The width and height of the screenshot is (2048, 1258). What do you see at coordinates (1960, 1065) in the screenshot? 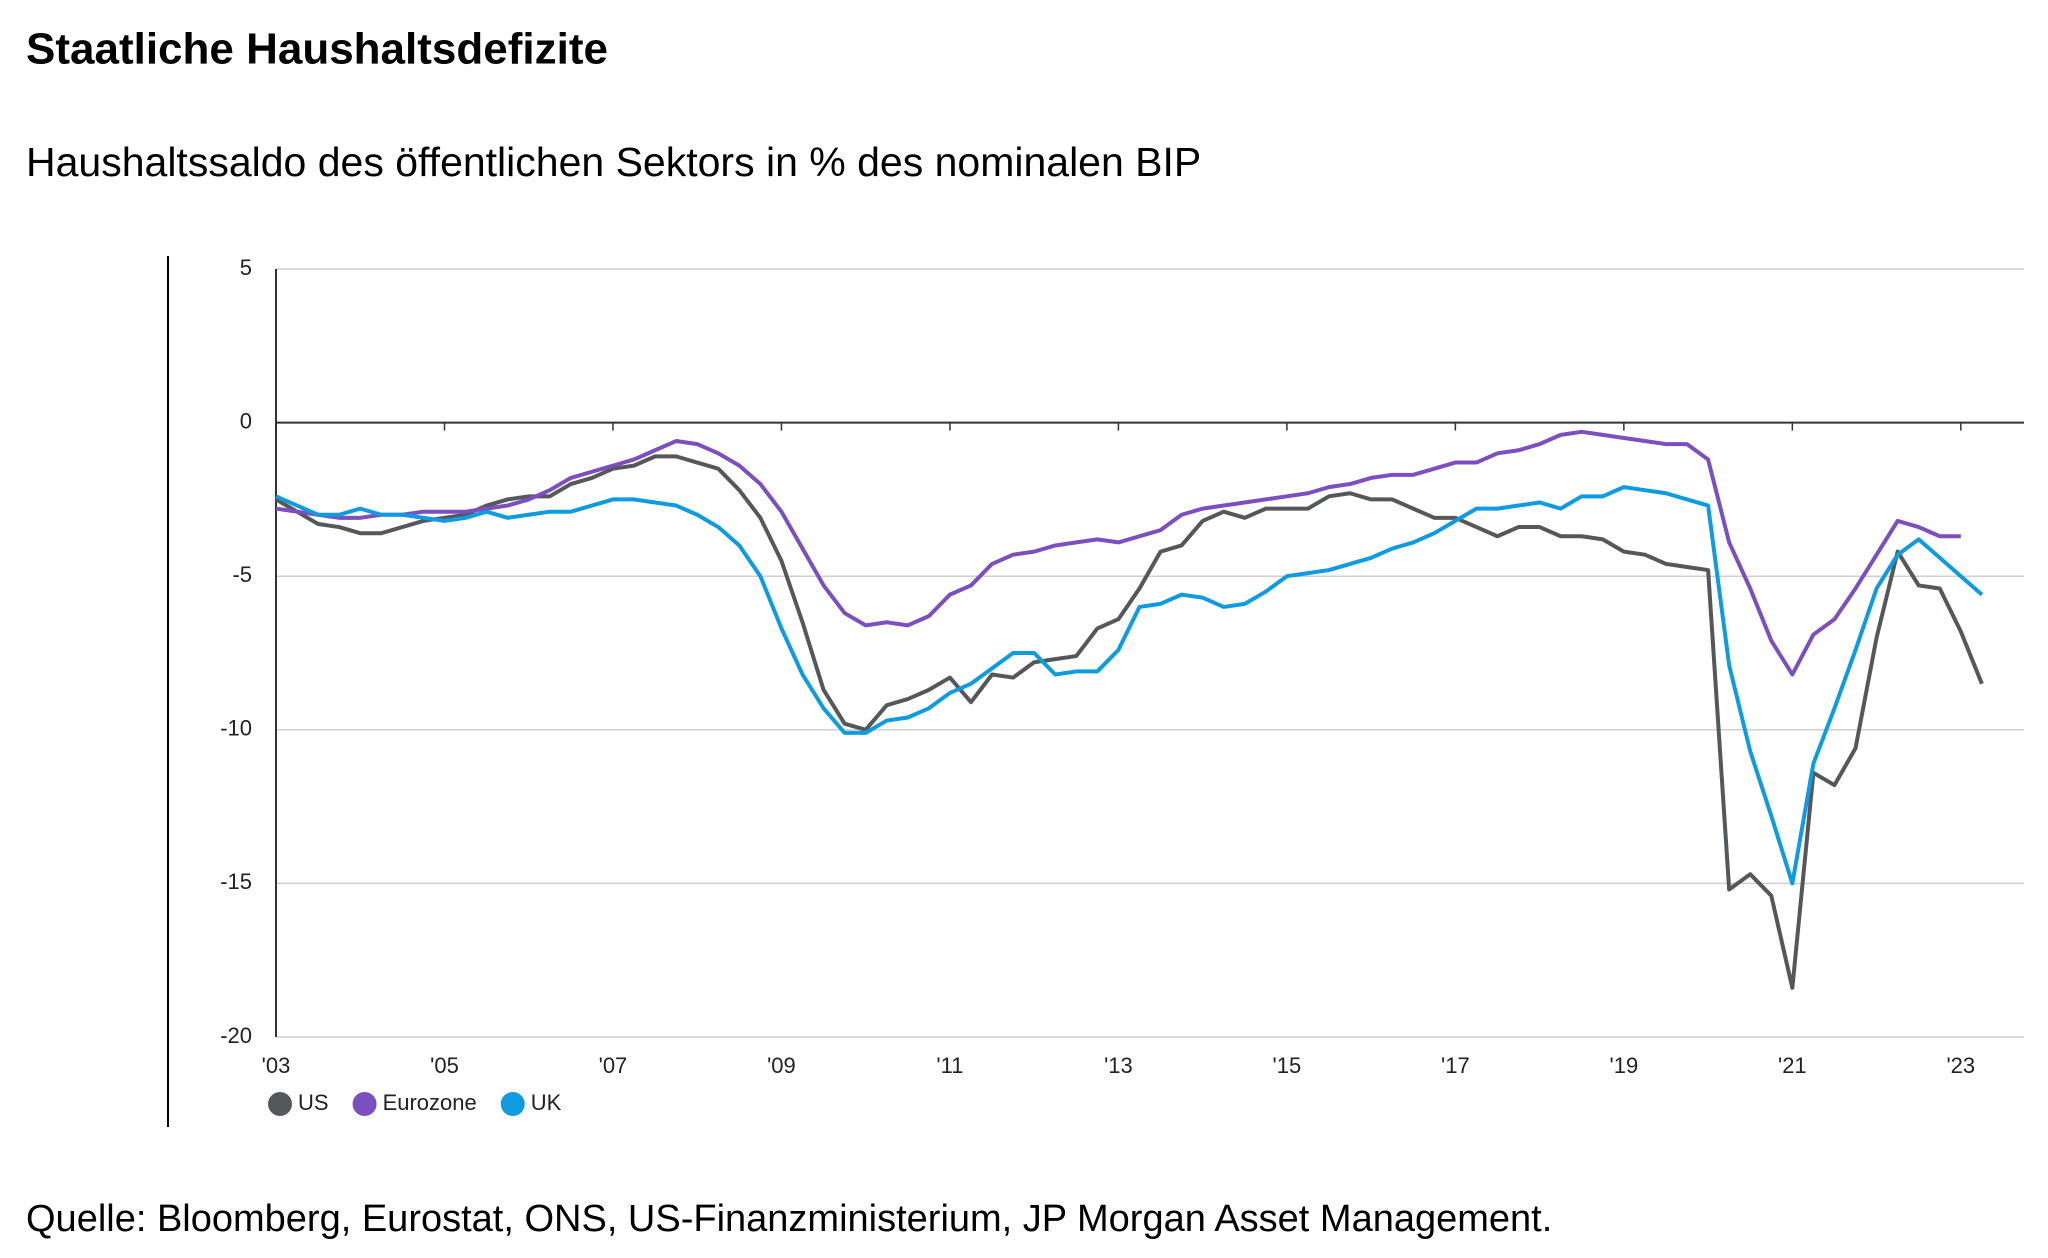
I see `x-tick-label: '23` at bounding box center [1960, 1065].